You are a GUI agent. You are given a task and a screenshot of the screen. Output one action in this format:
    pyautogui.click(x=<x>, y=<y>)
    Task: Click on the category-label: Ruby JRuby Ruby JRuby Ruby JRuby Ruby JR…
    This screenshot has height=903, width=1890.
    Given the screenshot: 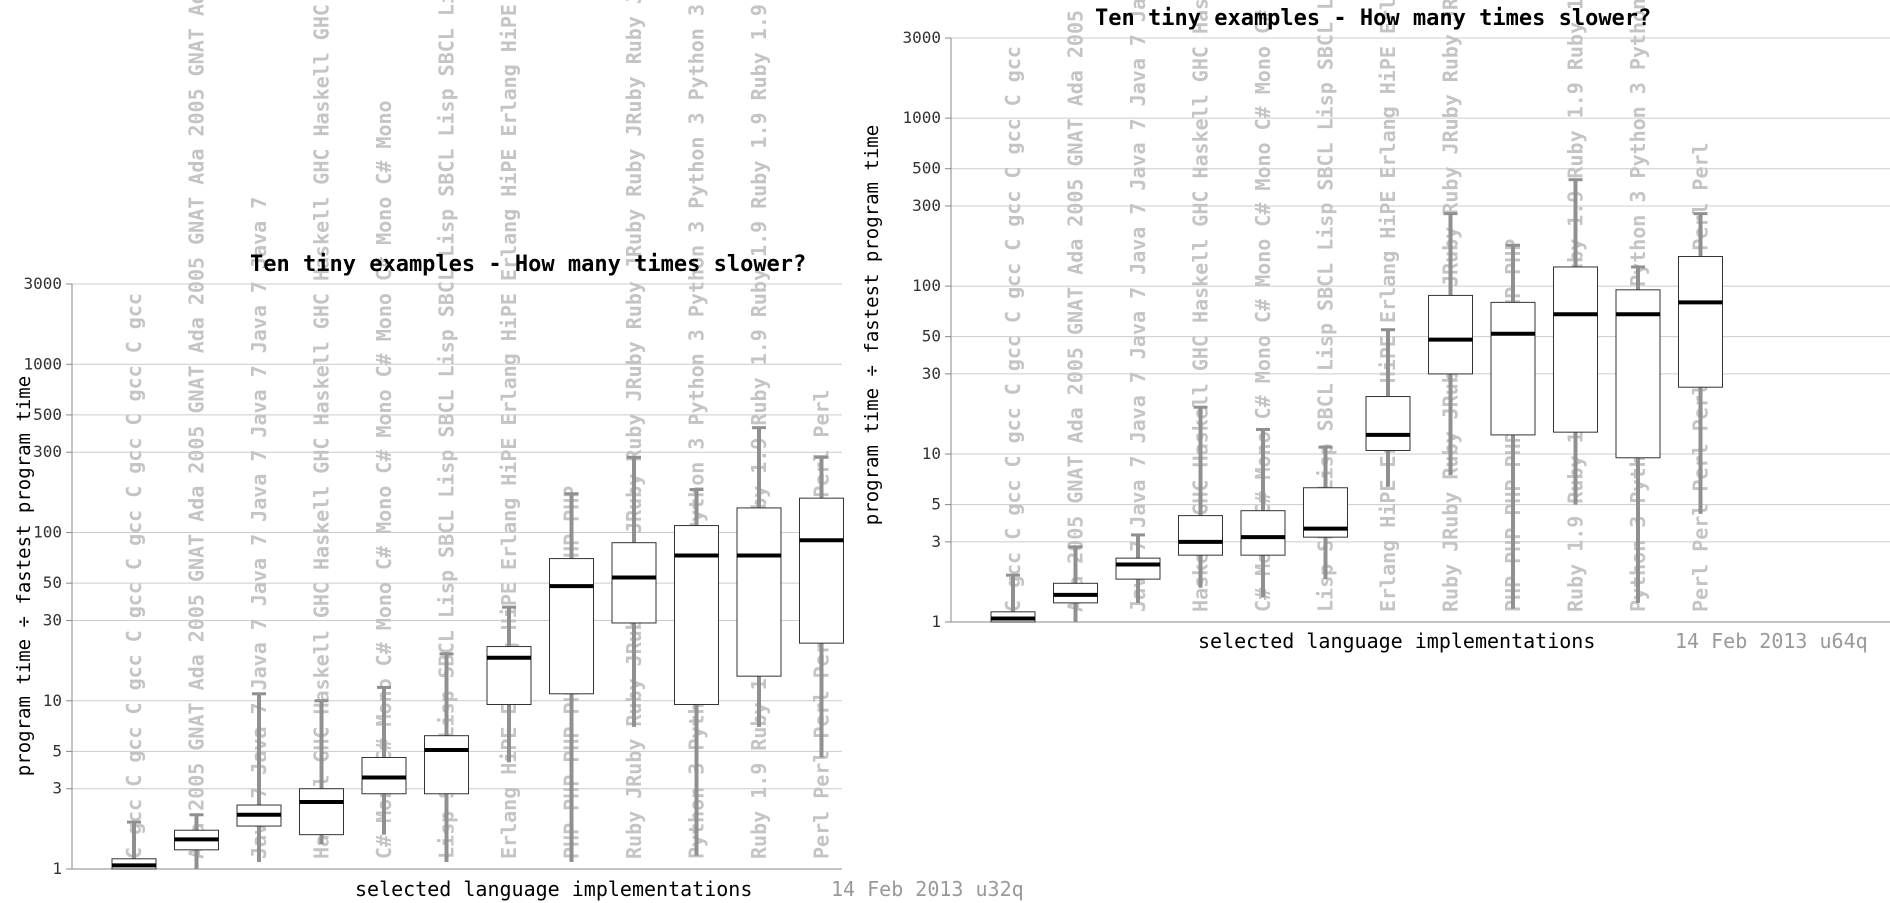 What is the action you would take?
    pyautogui.click(x=634, y=429)
    